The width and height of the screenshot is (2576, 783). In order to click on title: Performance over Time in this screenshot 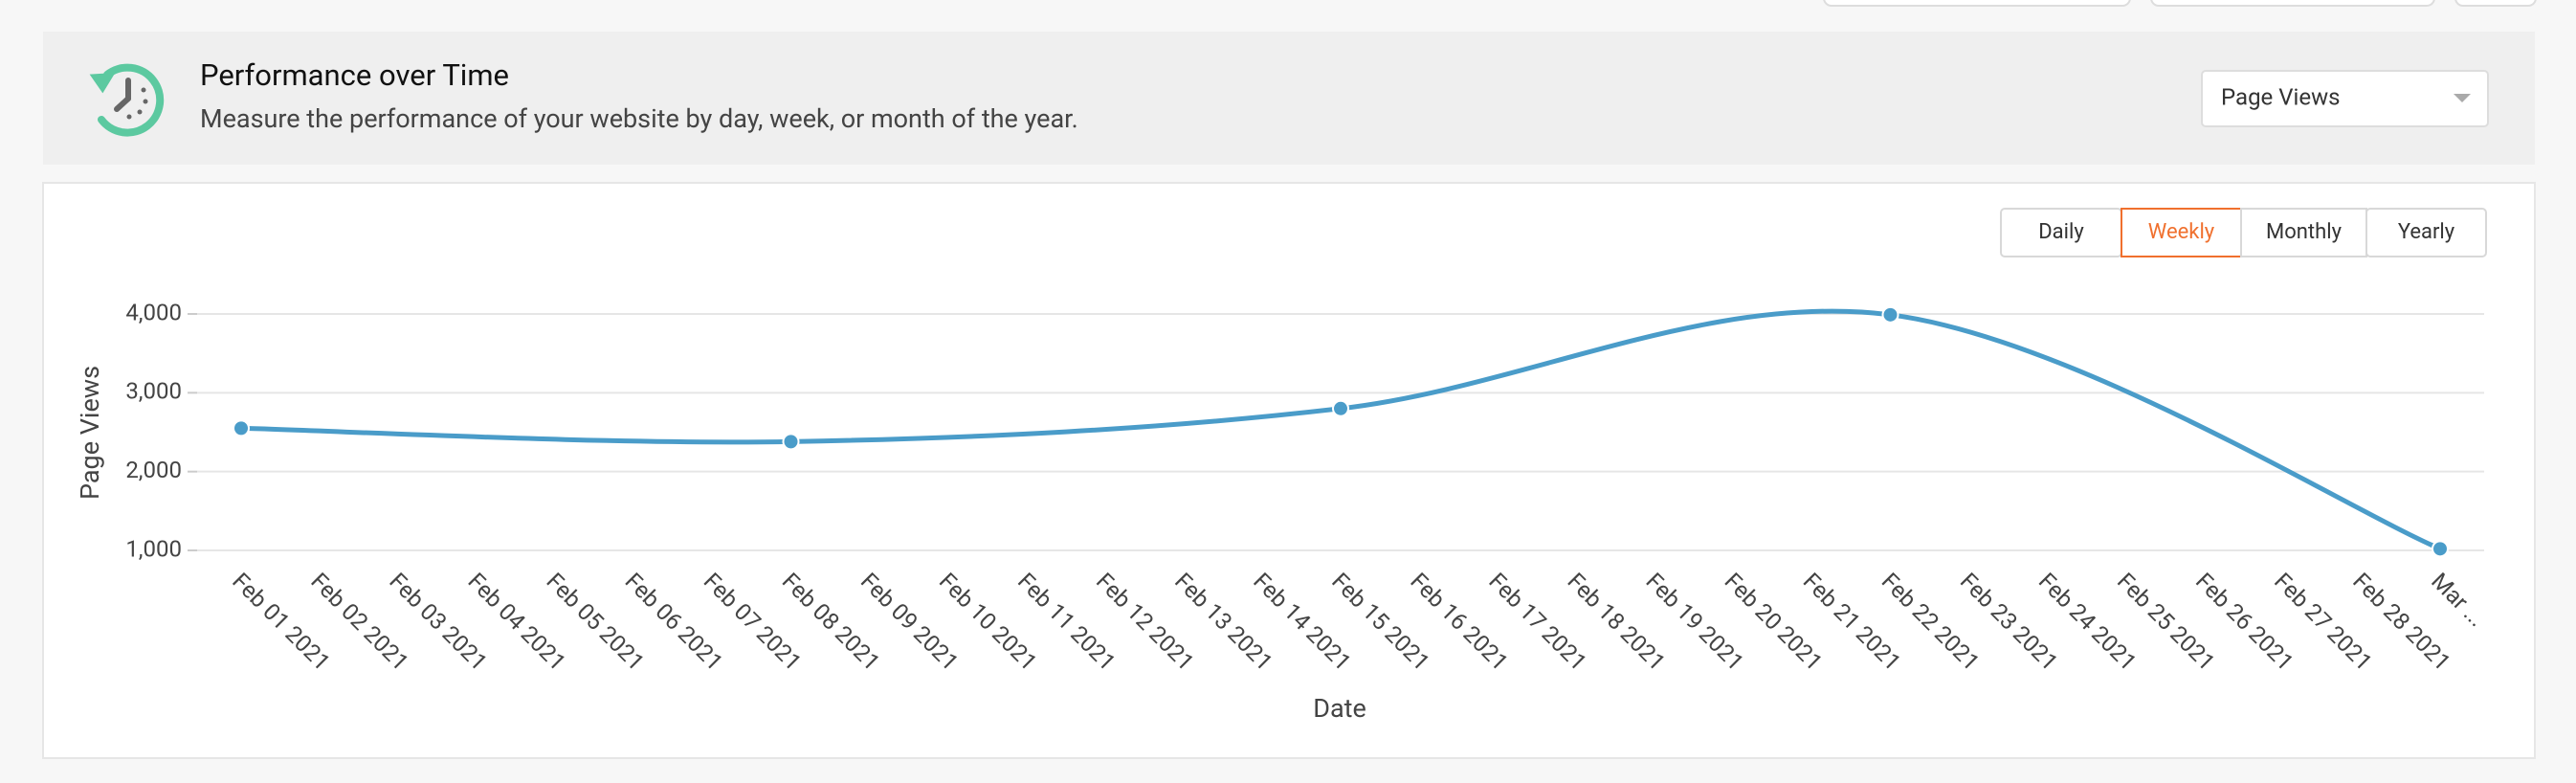, I will do `click(354, 75)`.